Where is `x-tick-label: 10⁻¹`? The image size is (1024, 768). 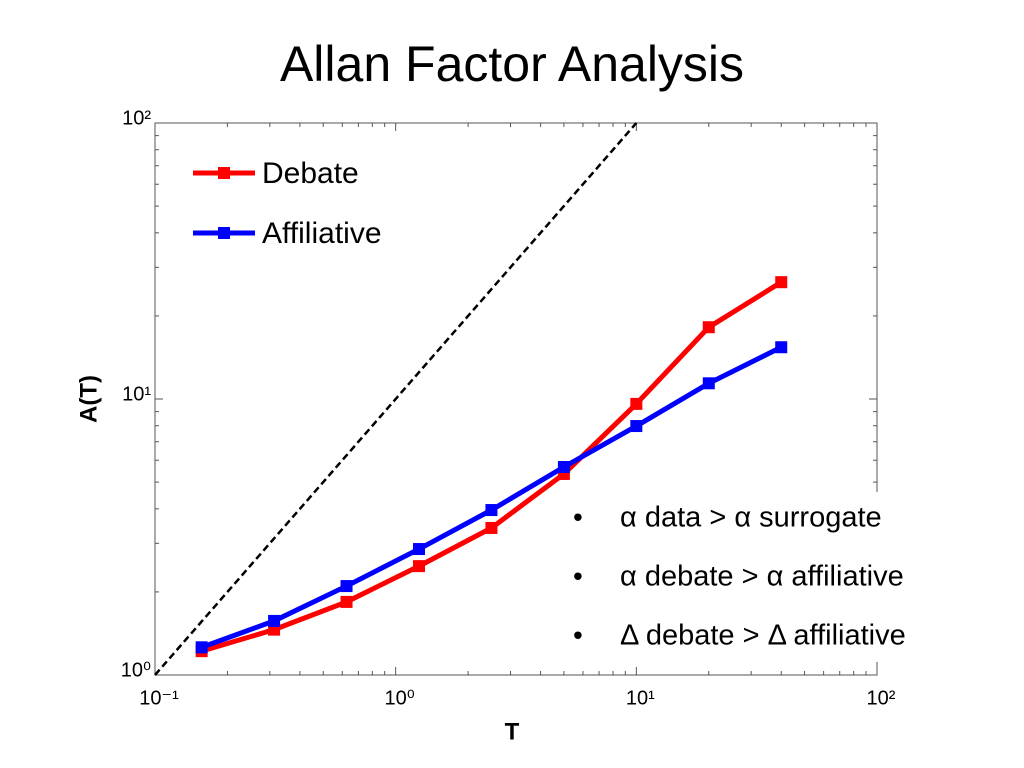
x-tick-label: 10⁻¹ is located at coordinates (159, 698).